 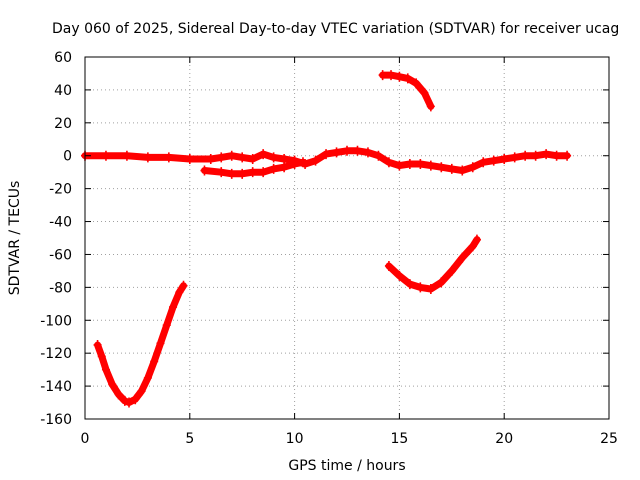 What do you see at coordinates (56, 354) in the screenshot?
I see `y-tick-label: -120` at bounding box center [56, 354].